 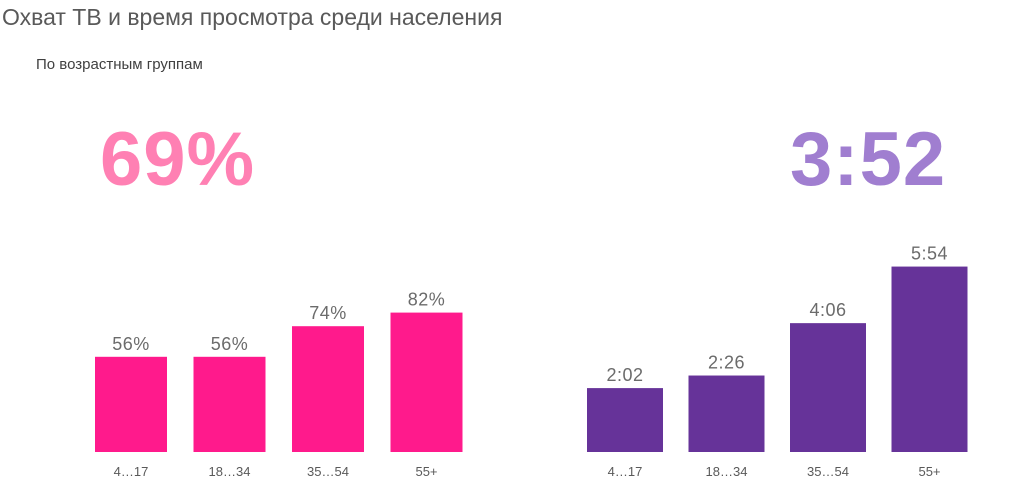 What do you see at coordinates (828, 471) in the screenshot?
I see `time-category-label-3: 35…54` at bounding box center [828, 471].